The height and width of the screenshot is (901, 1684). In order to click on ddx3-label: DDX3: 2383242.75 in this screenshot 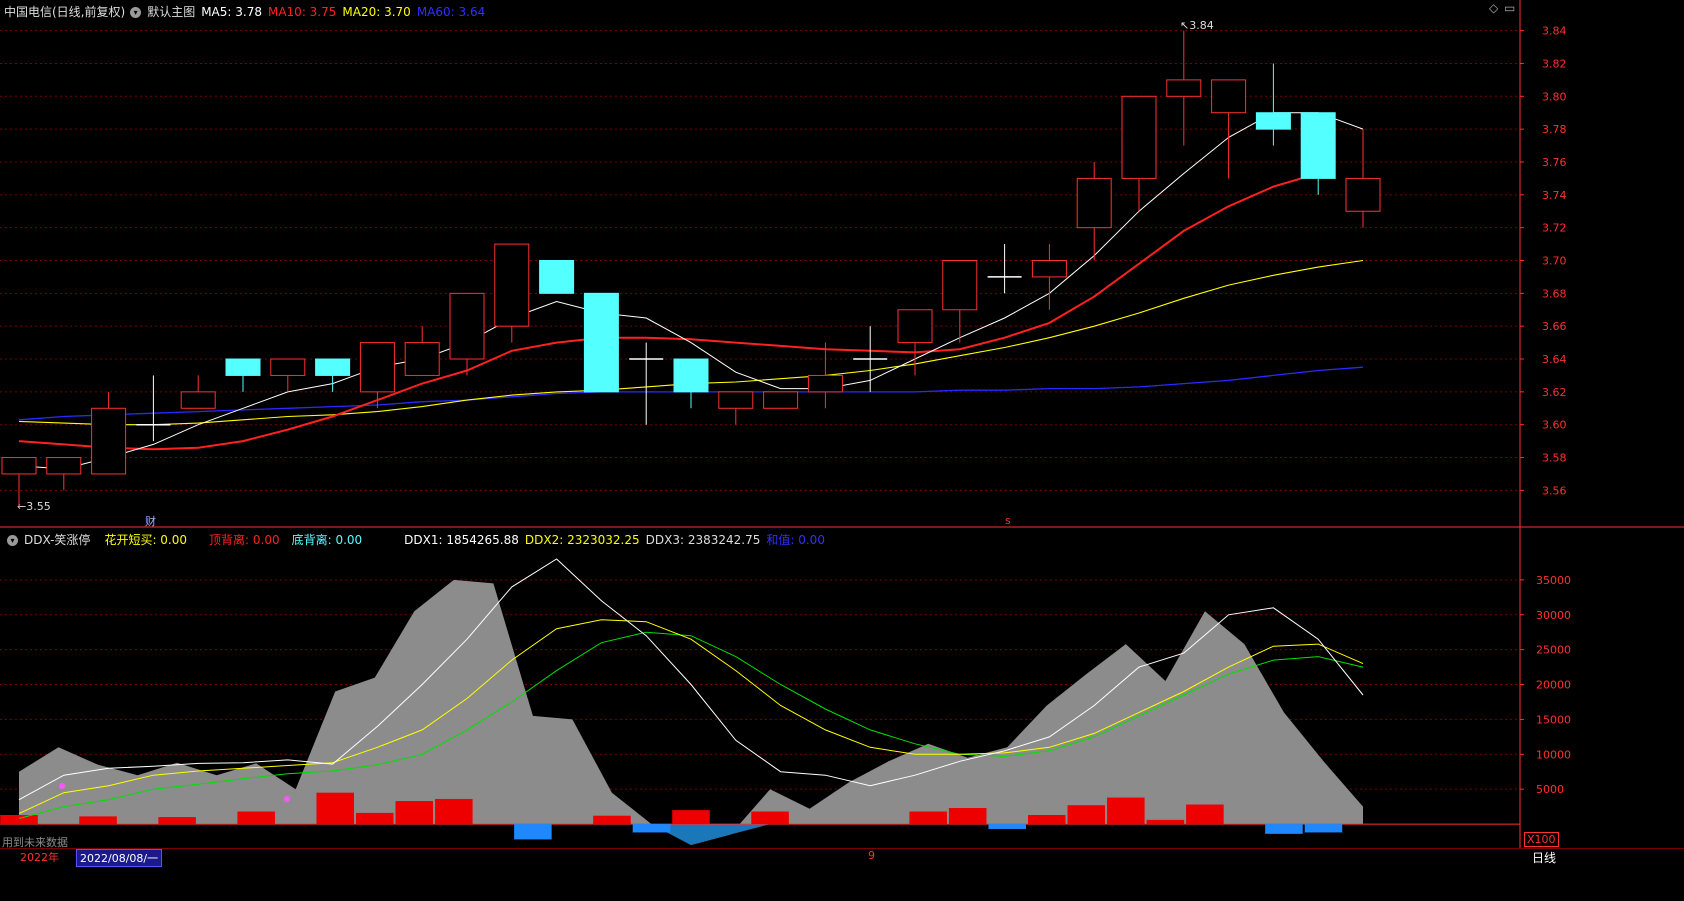, I will do `click(703, 540)`.